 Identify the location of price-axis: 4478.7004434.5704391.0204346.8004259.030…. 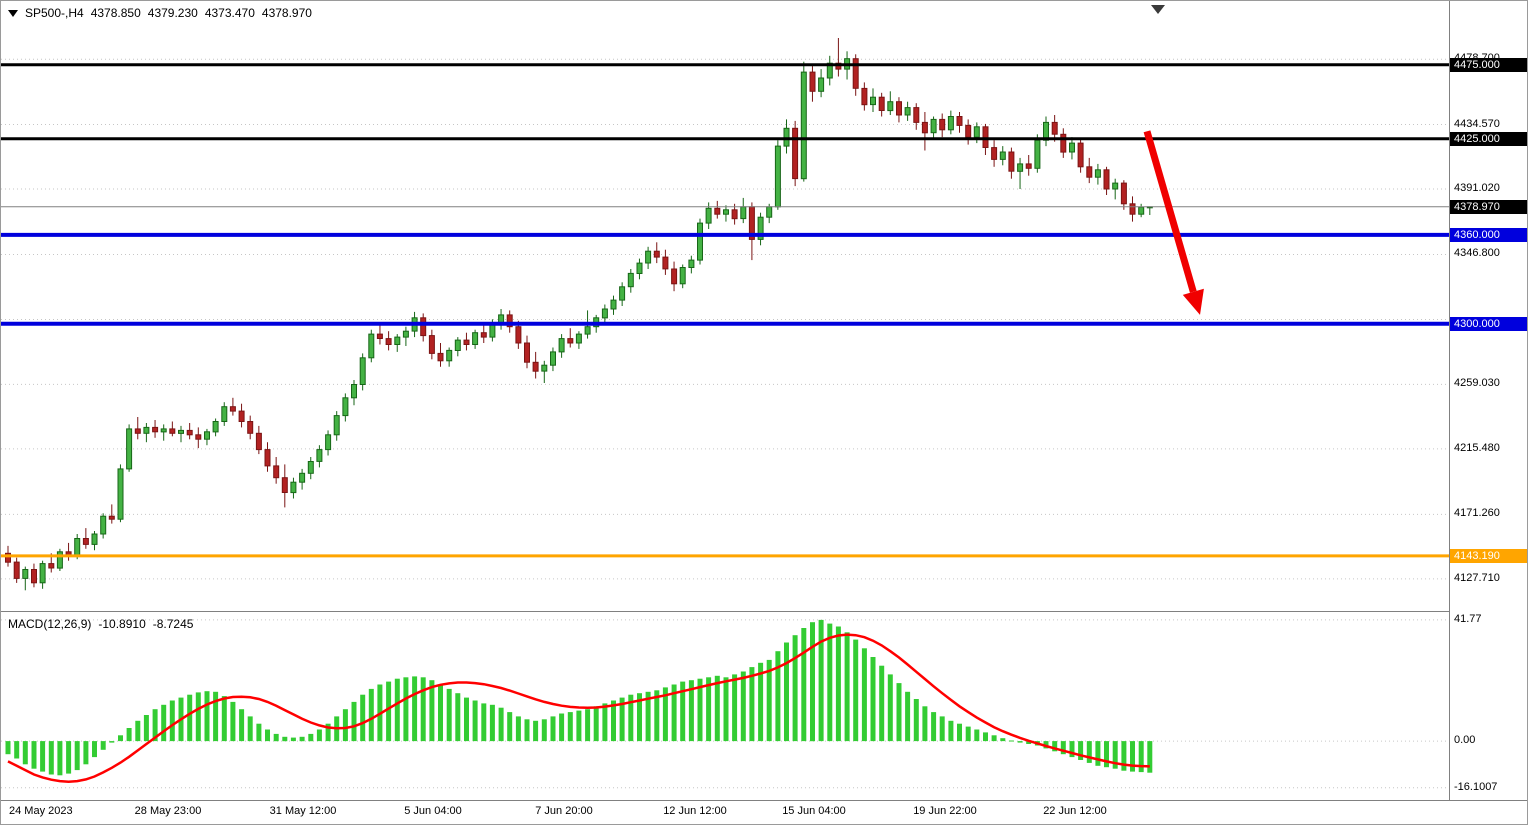
(1488, 400).